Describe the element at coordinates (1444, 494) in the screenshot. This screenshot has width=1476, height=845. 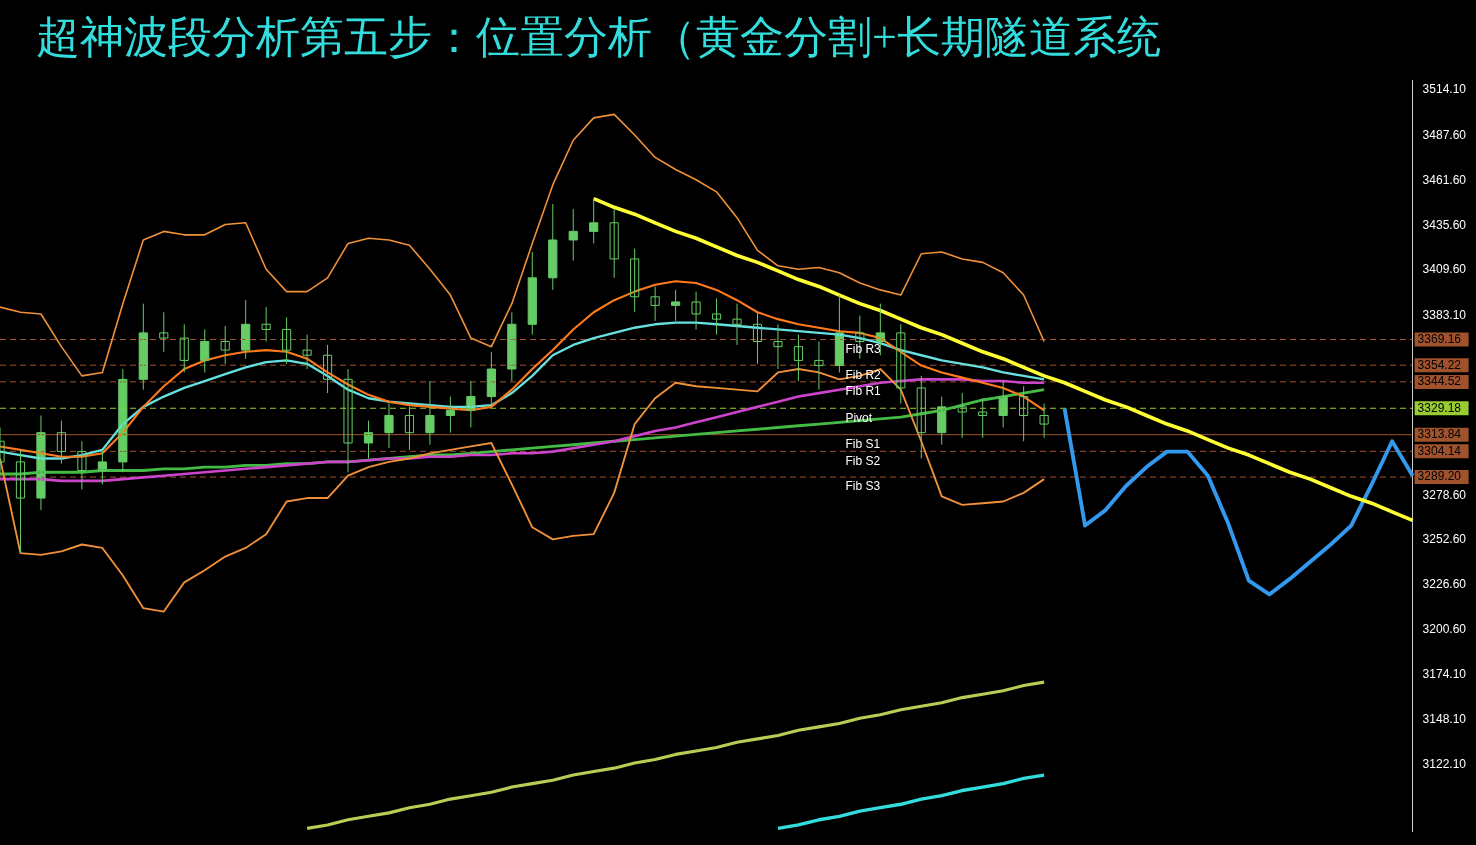
I see `y-tick-label: 3278.60` at that location.